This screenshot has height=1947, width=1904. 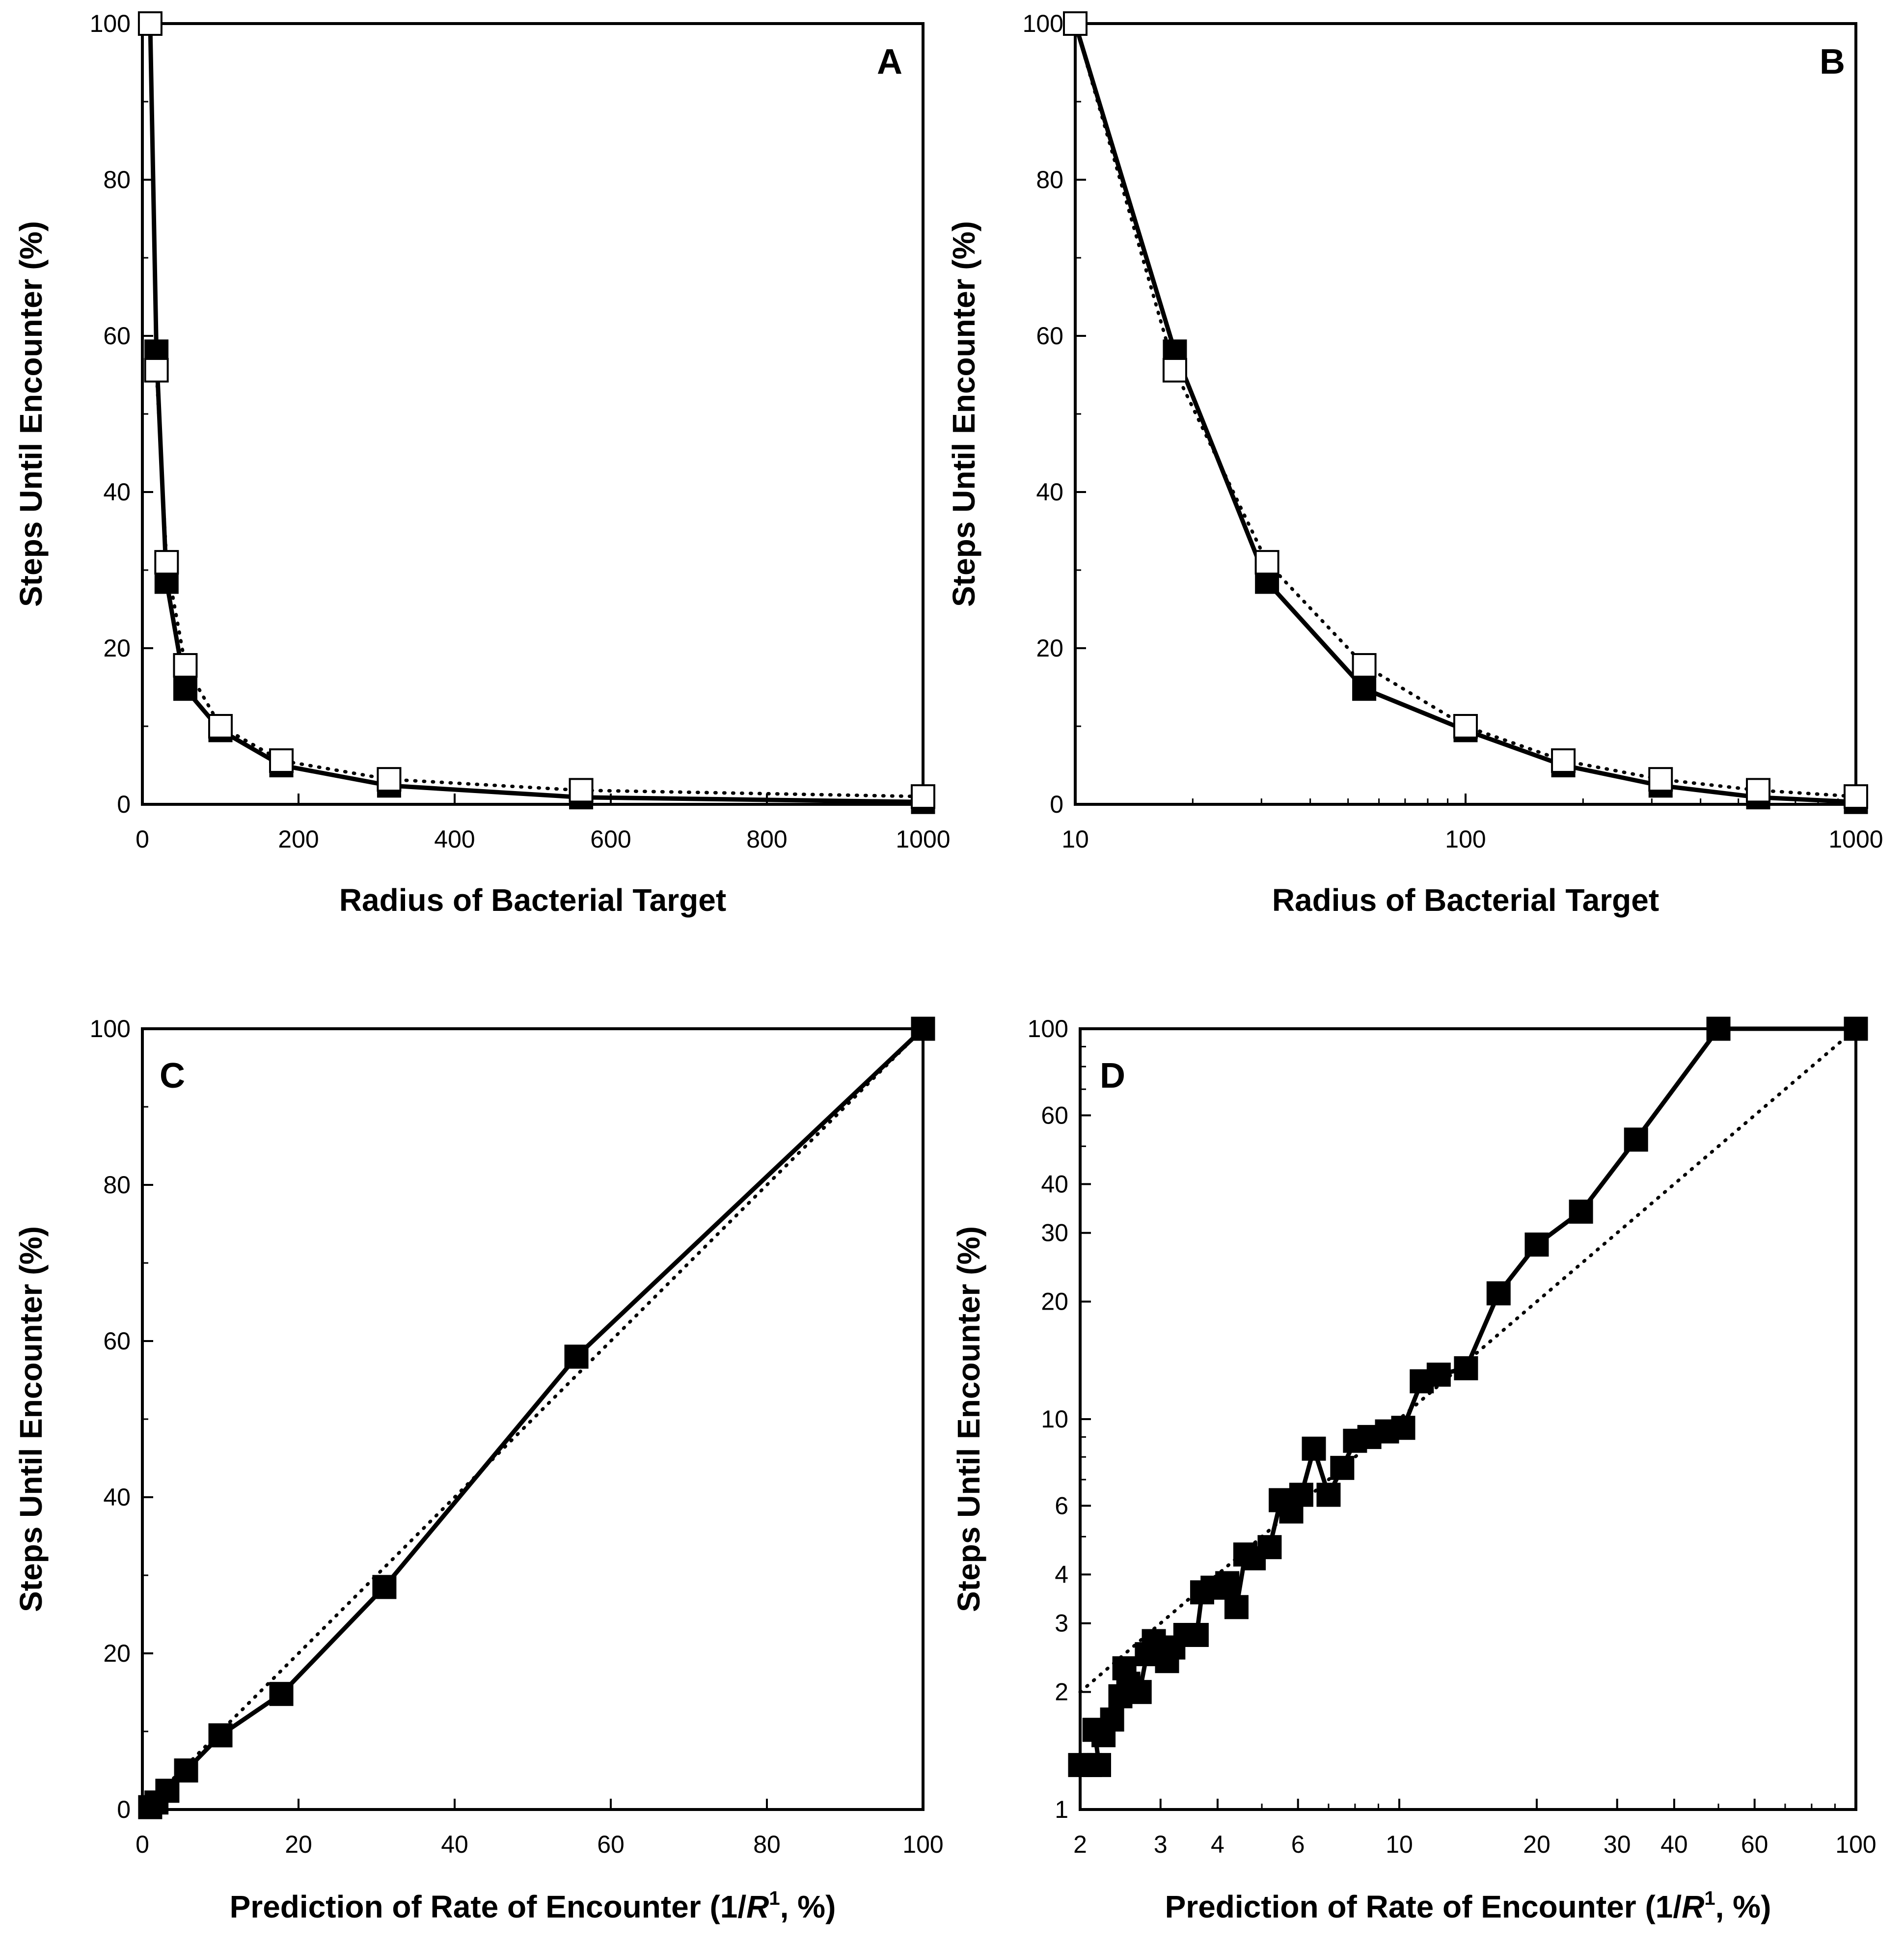 What do you see at coordinates (968, 1419) in the screenshot?
I see `y-axis-title-d: Steps Until Encounter (%)` at bounding box center [968, 1419].